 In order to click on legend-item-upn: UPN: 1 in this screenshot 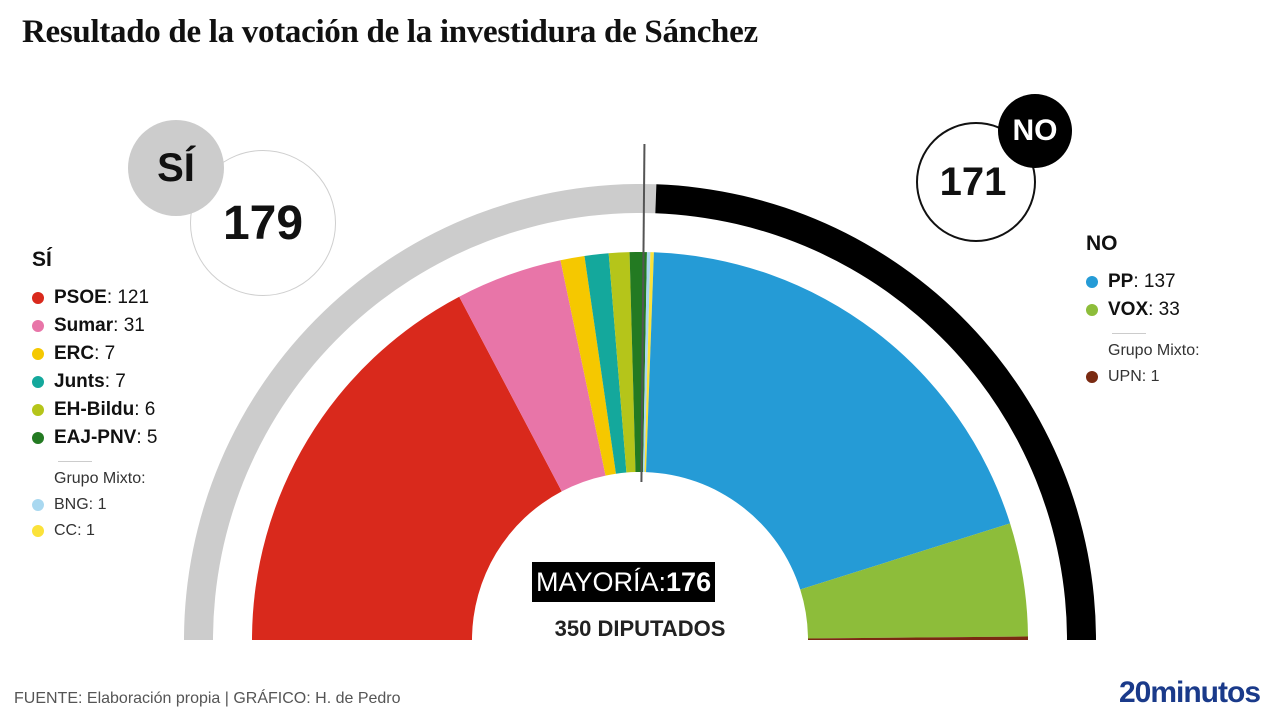, I will do `click(1143, 377)`.